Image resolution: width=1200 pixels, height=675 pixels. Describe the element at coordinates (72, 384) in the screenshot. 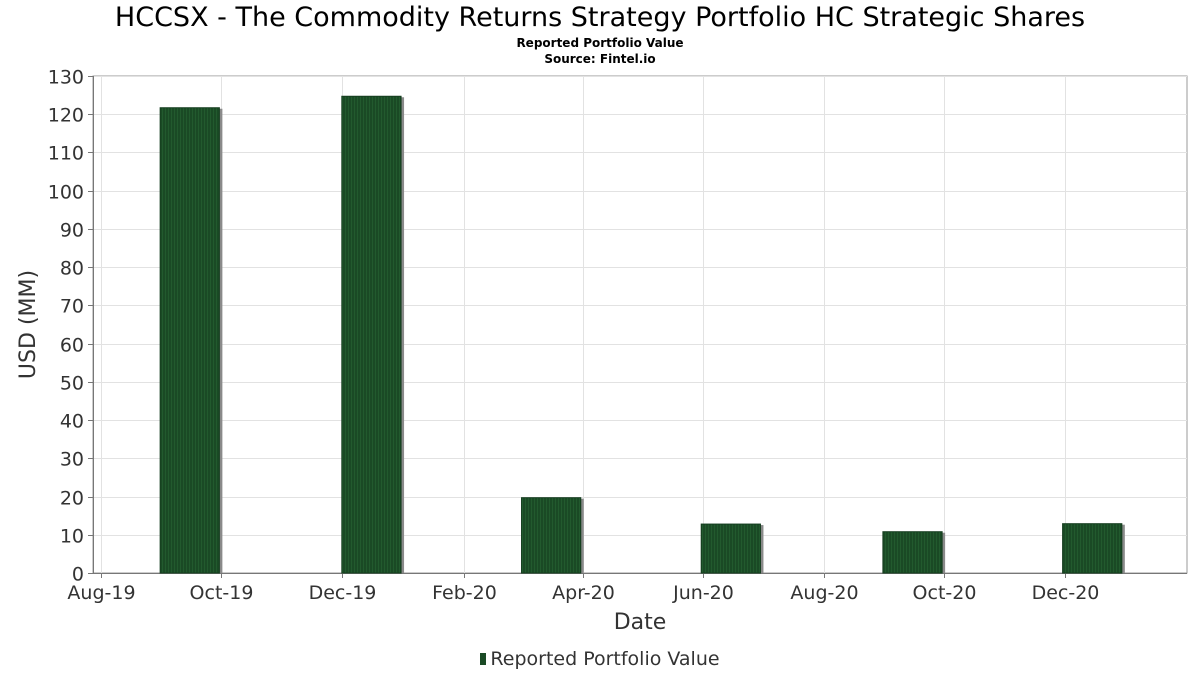

I see `y-tick-label: 50` at that location.